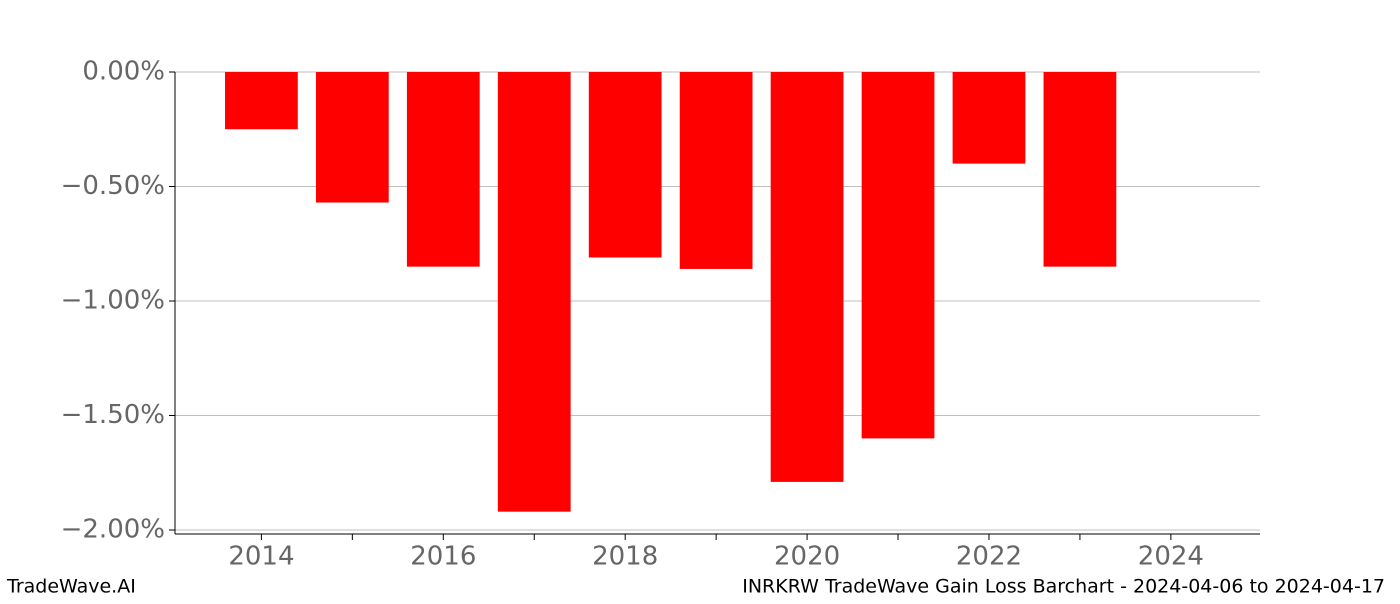  I want to click on y-tick-label: −0.50%, so click(113, 186).